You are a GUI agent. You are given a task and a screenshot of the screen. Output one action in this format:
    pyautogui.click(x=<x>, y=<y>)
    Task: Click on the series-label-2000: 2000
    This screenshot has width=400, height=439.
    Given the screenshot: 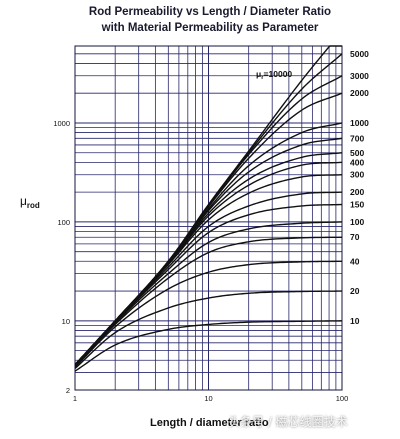 What is the action you would take?
    pyautogui.click(x=359, y=93)
    